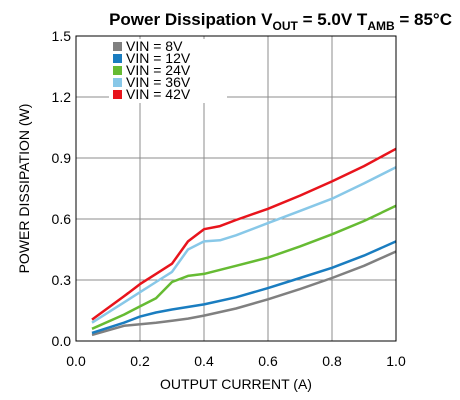  What do you see at coordinates (62, 158) in the screenshot?
I see `y-tick-label: 0.9` at bounding box center [62, 158].